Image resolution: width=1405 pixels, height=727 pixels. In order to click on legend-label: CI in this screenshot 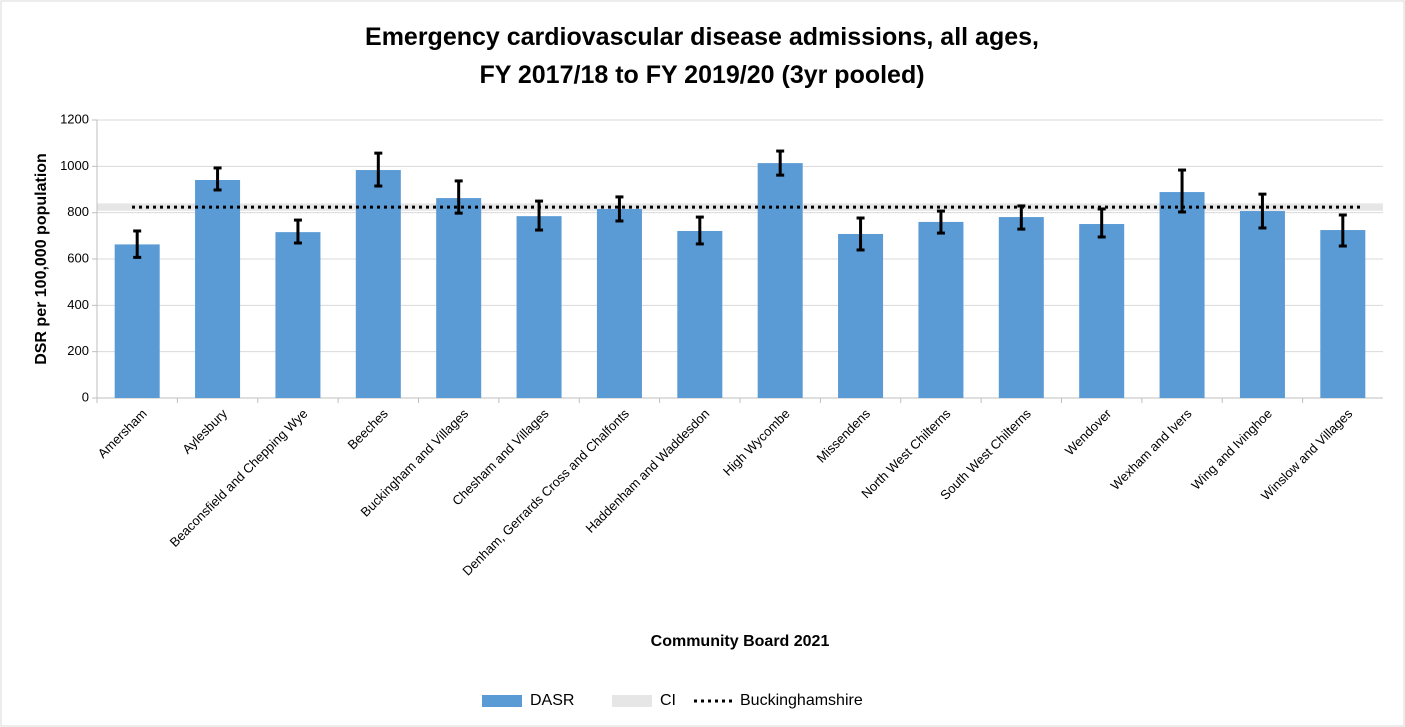, I will do `click(668, 700)`.